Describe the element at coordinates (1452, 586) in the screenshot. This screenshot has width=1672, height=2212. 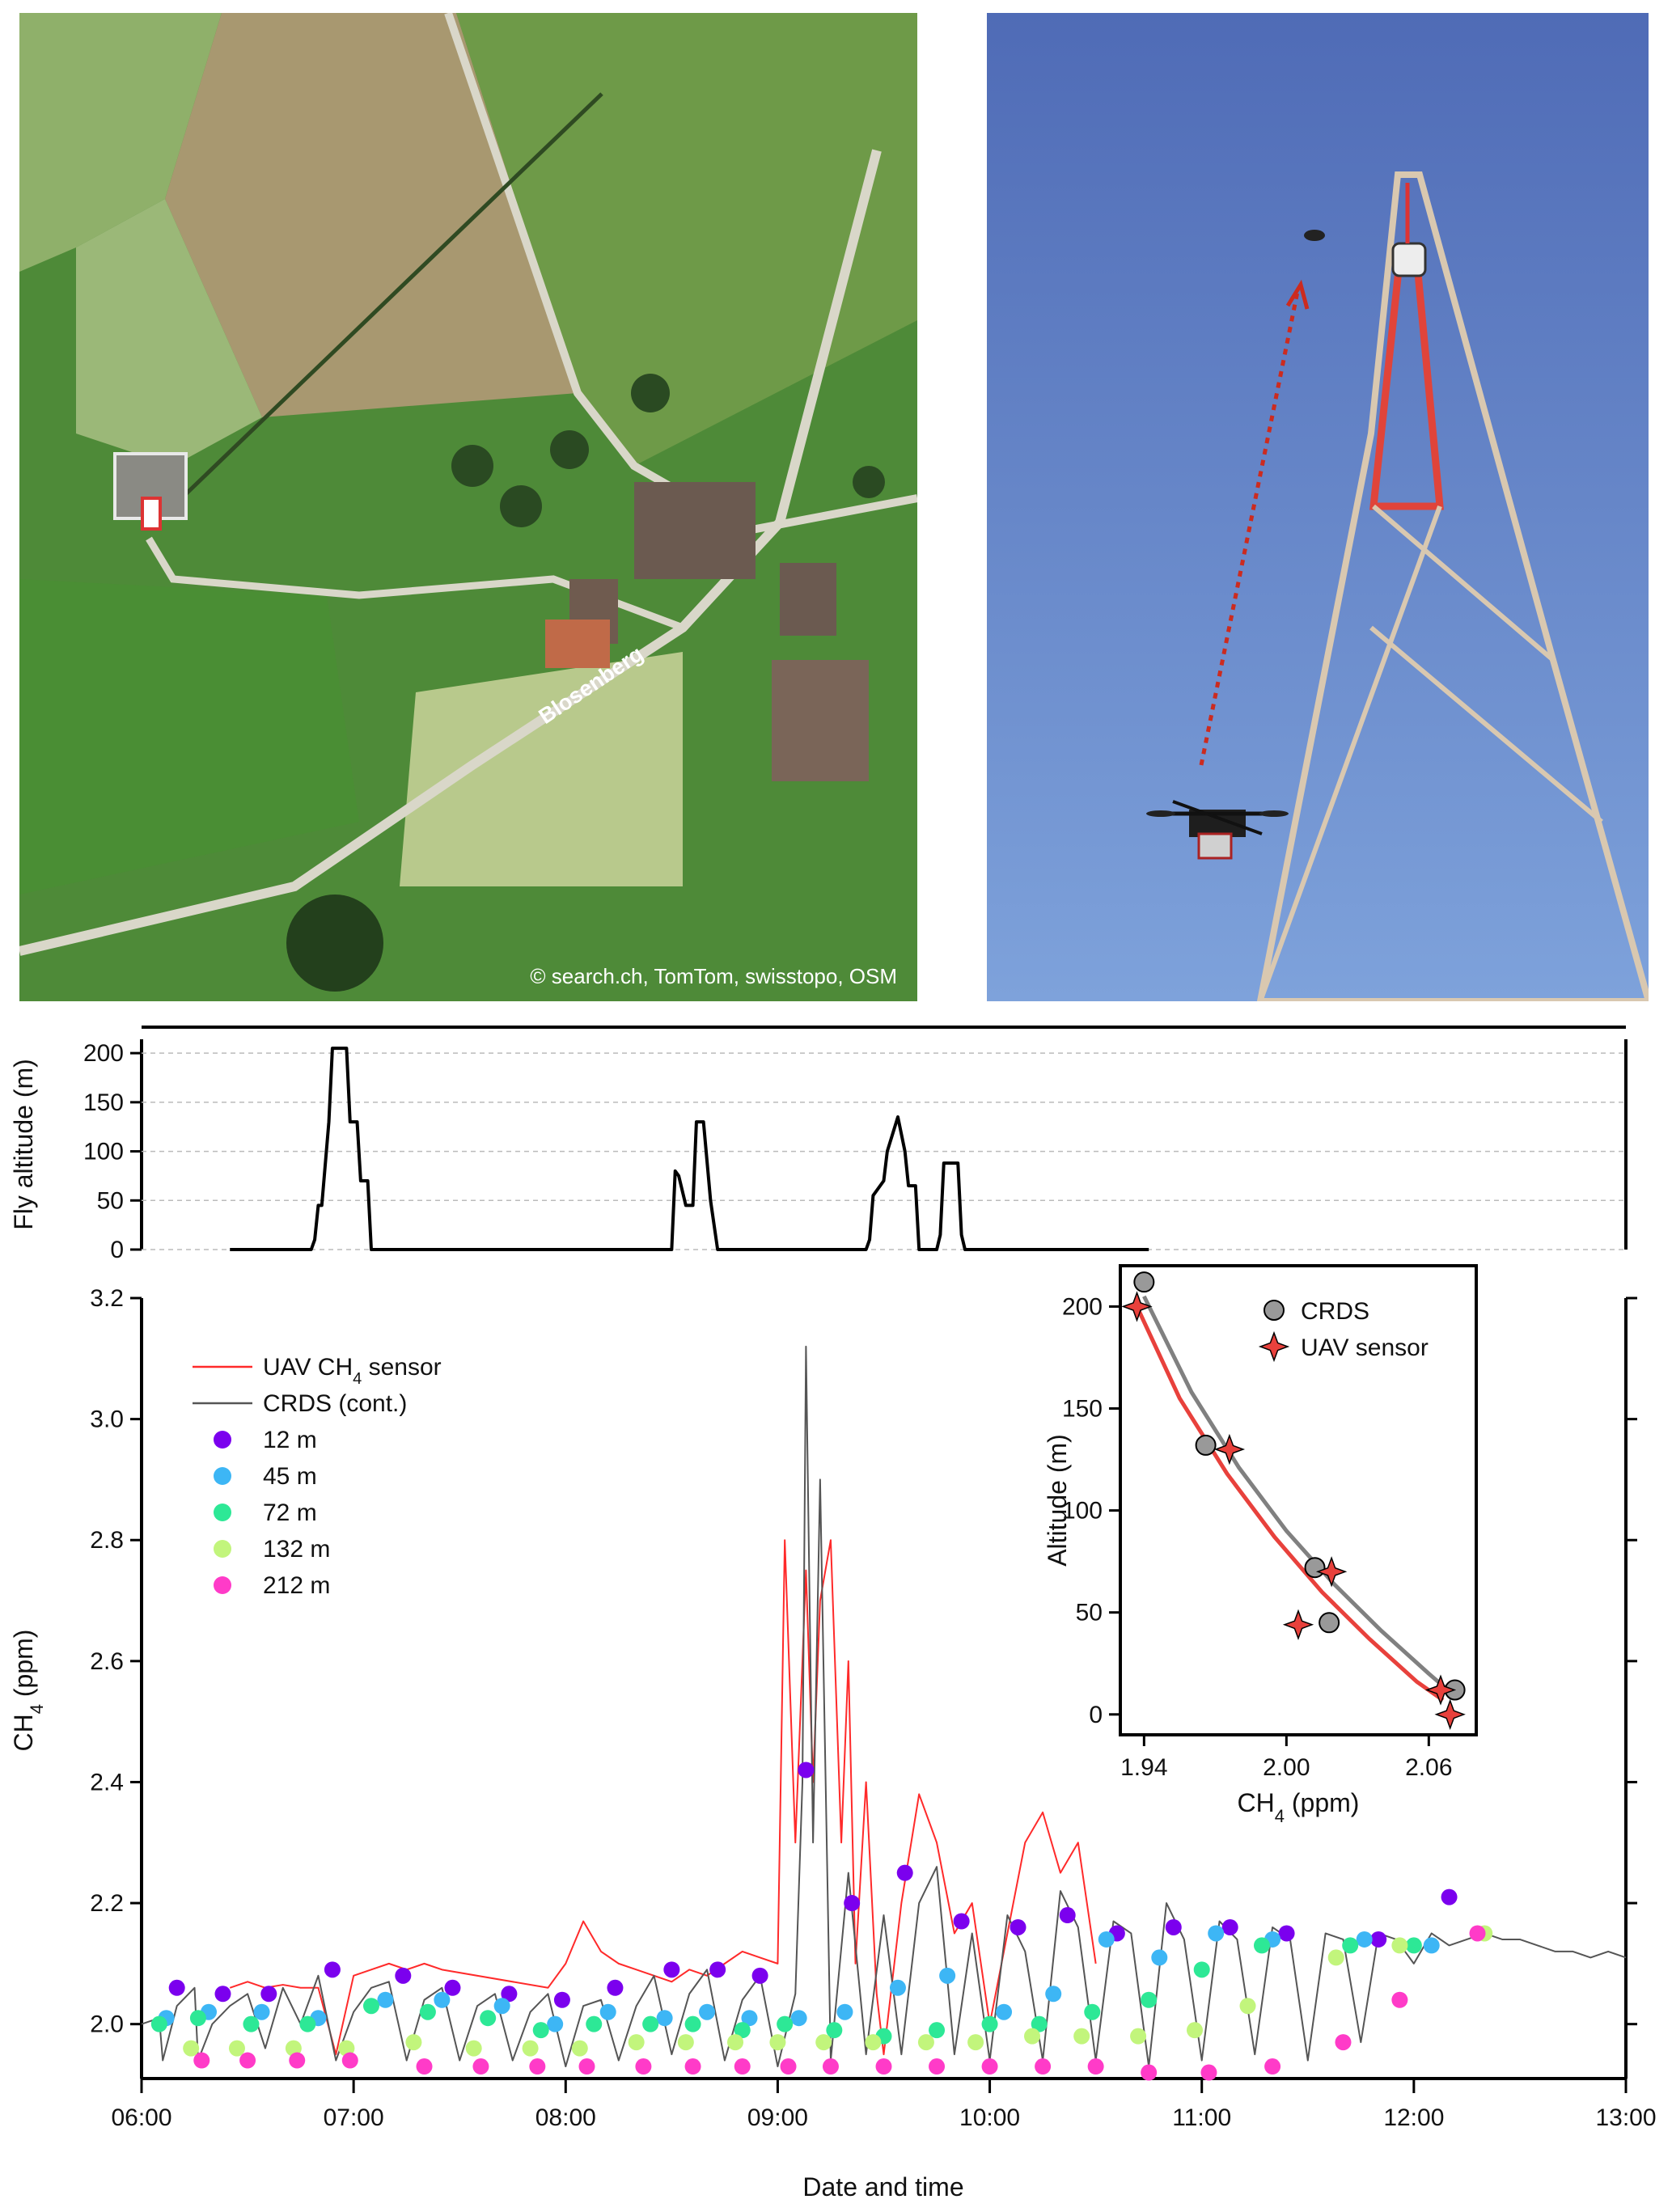
I see `tower-lattice` at that location.